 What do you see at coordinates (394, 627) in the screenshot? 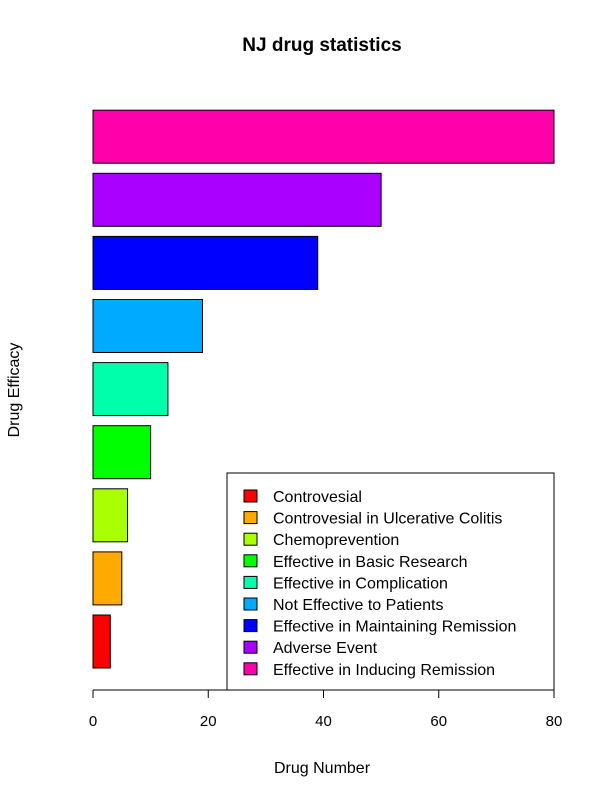
I see `legend-entry-7: Effective in Maintaining Remission` at bounding box center [394, 627].